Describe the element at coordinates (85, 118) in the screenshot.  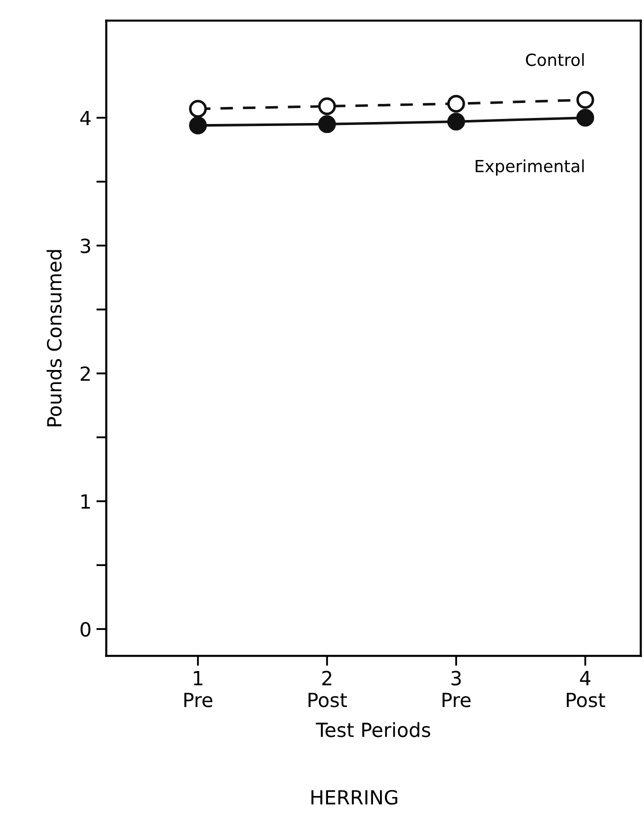
I see `y-tick-label: 4` at that location.